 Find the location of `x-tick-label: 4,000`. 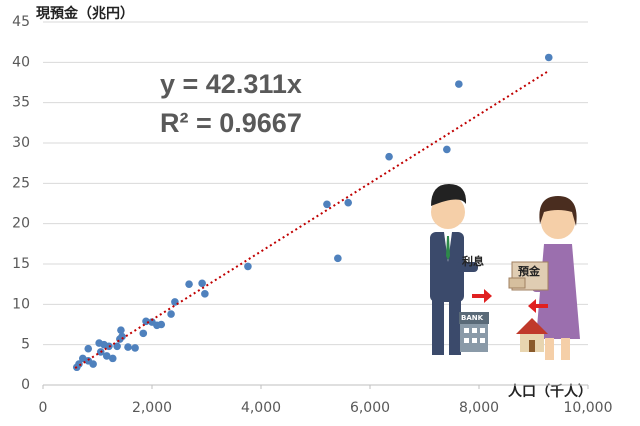

x-tick-label: 4,000 is located at coordinates (261, 408).